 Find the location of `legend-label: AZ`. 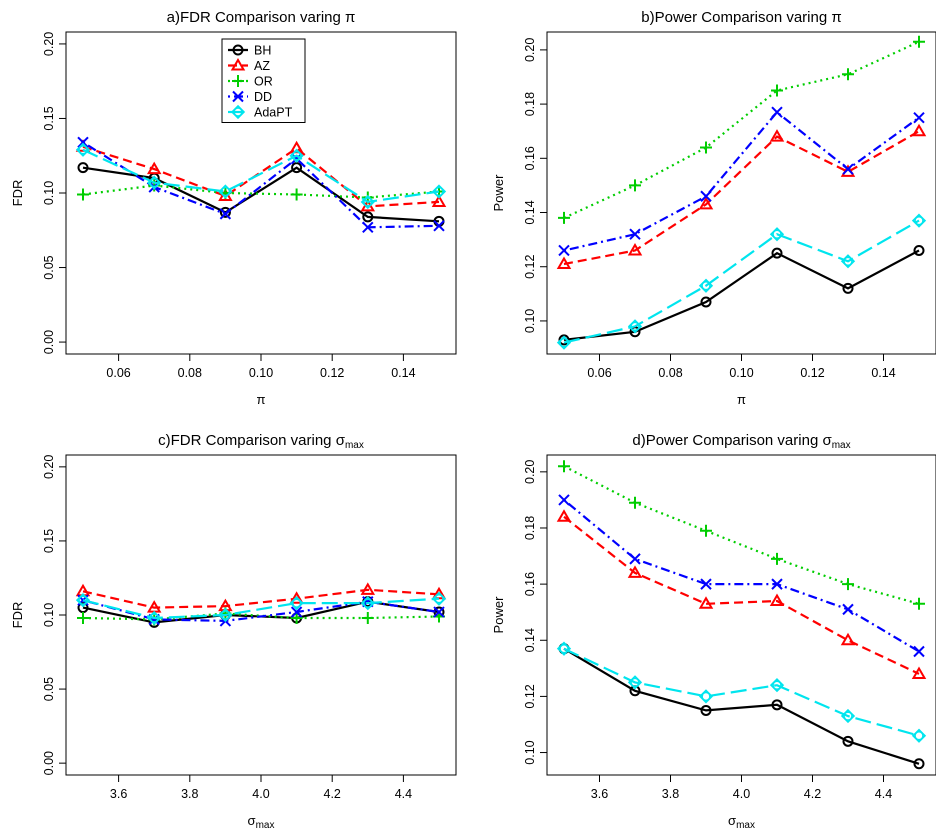

legend-label: AZ is located at coordinates (262, 66).